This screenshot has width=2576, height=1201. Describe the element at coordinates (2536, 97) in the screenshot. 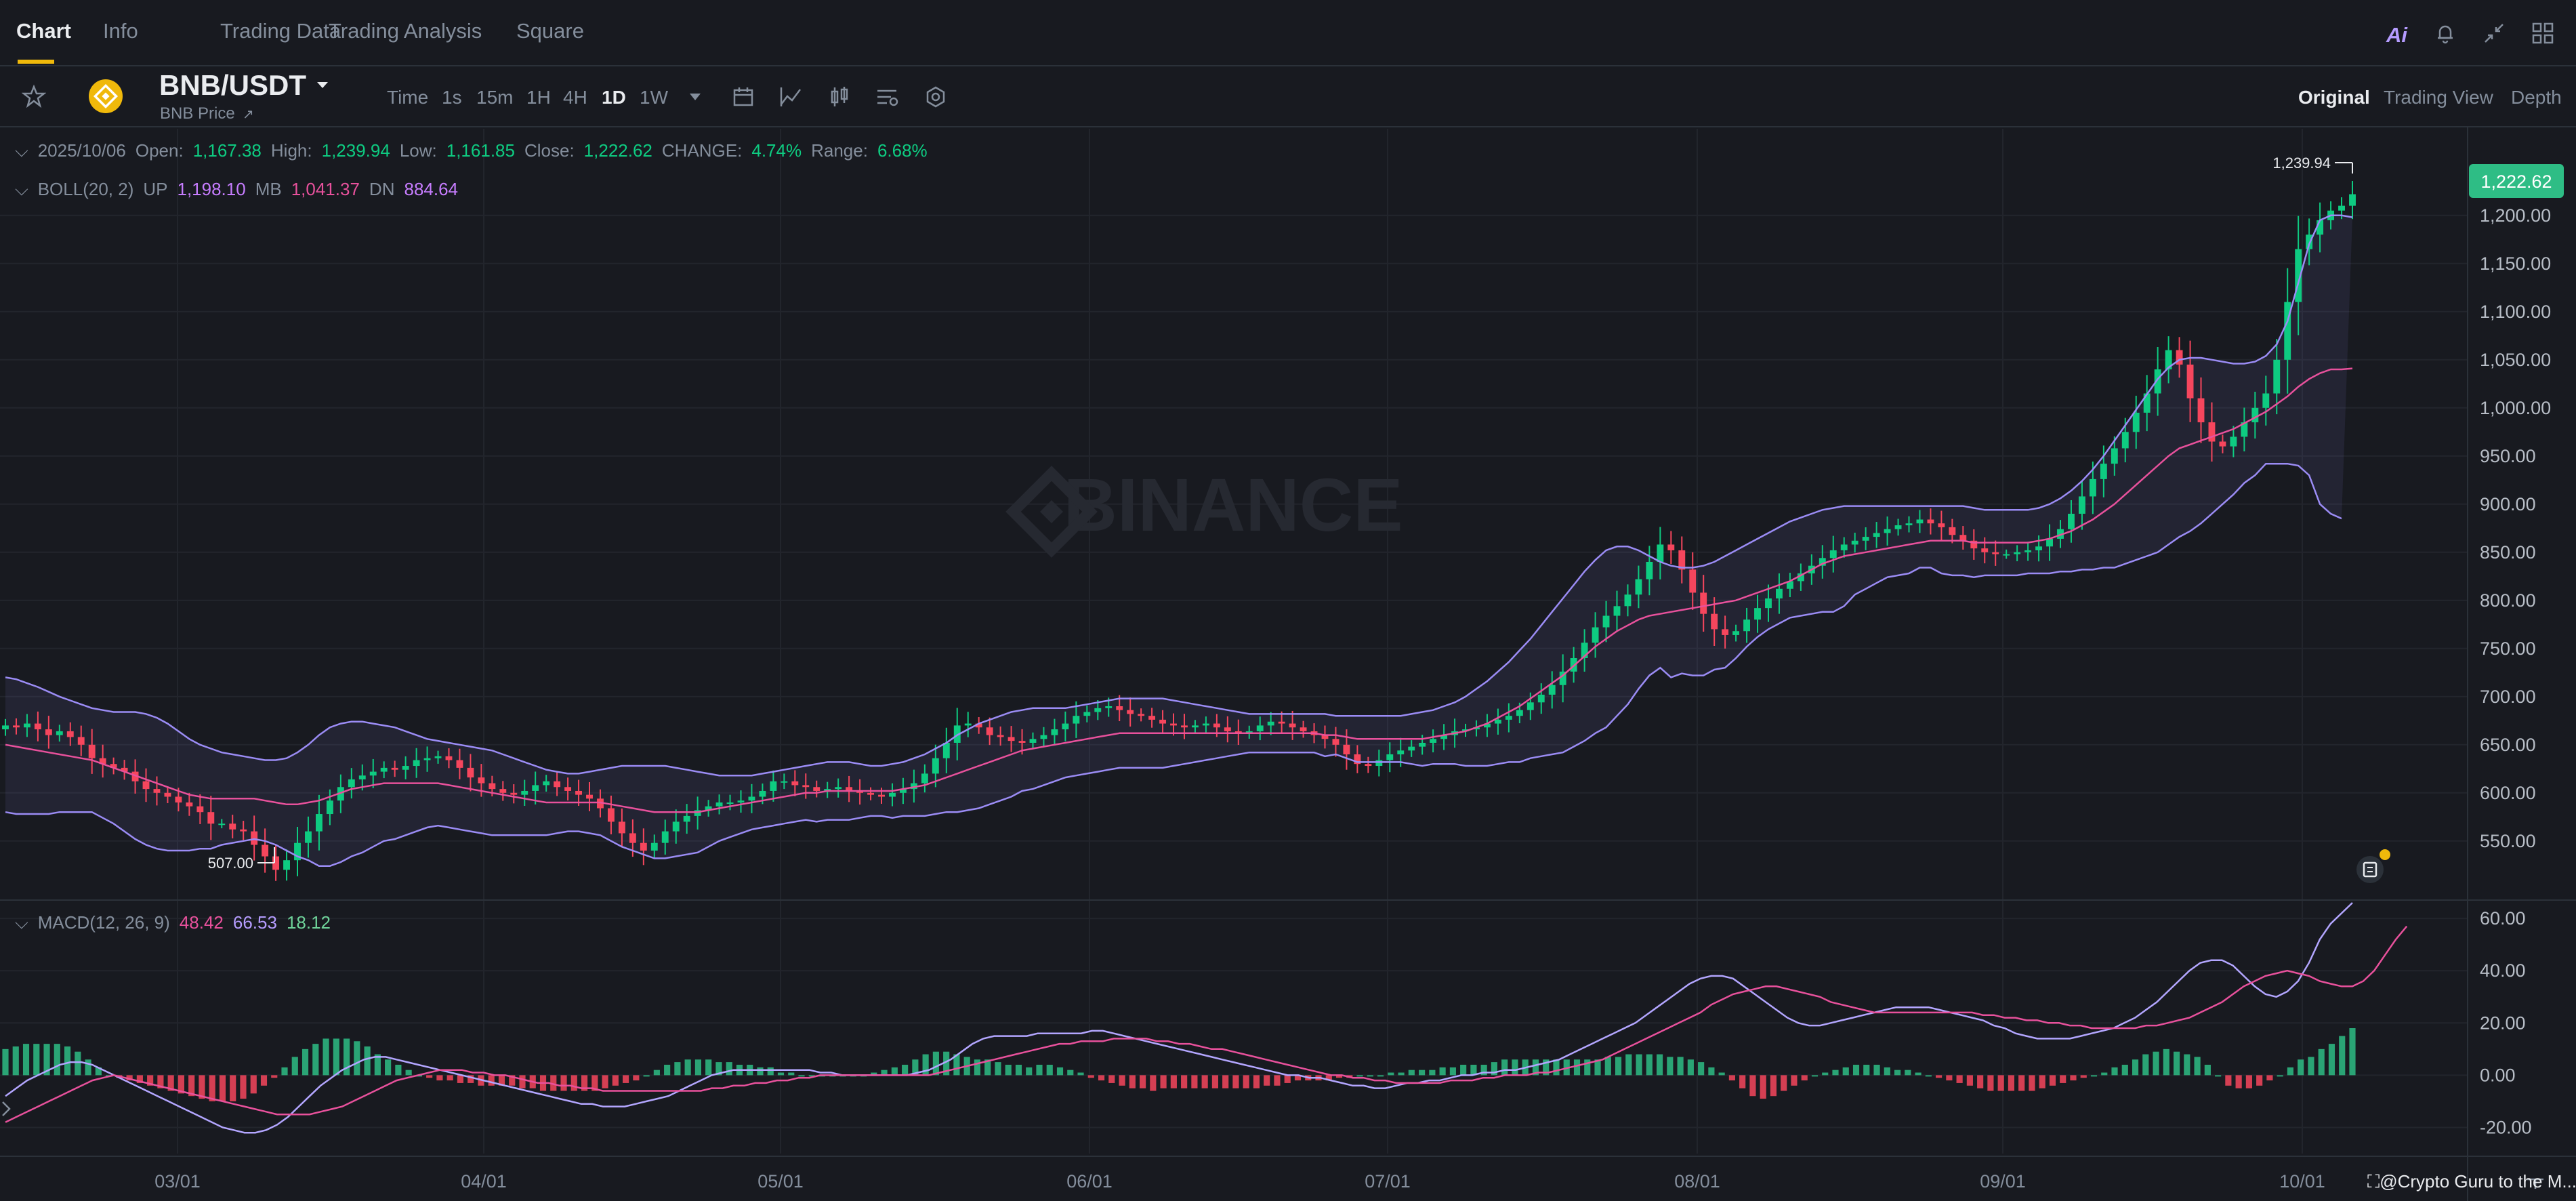

I see `view-tab-depth: Depth` at that location.